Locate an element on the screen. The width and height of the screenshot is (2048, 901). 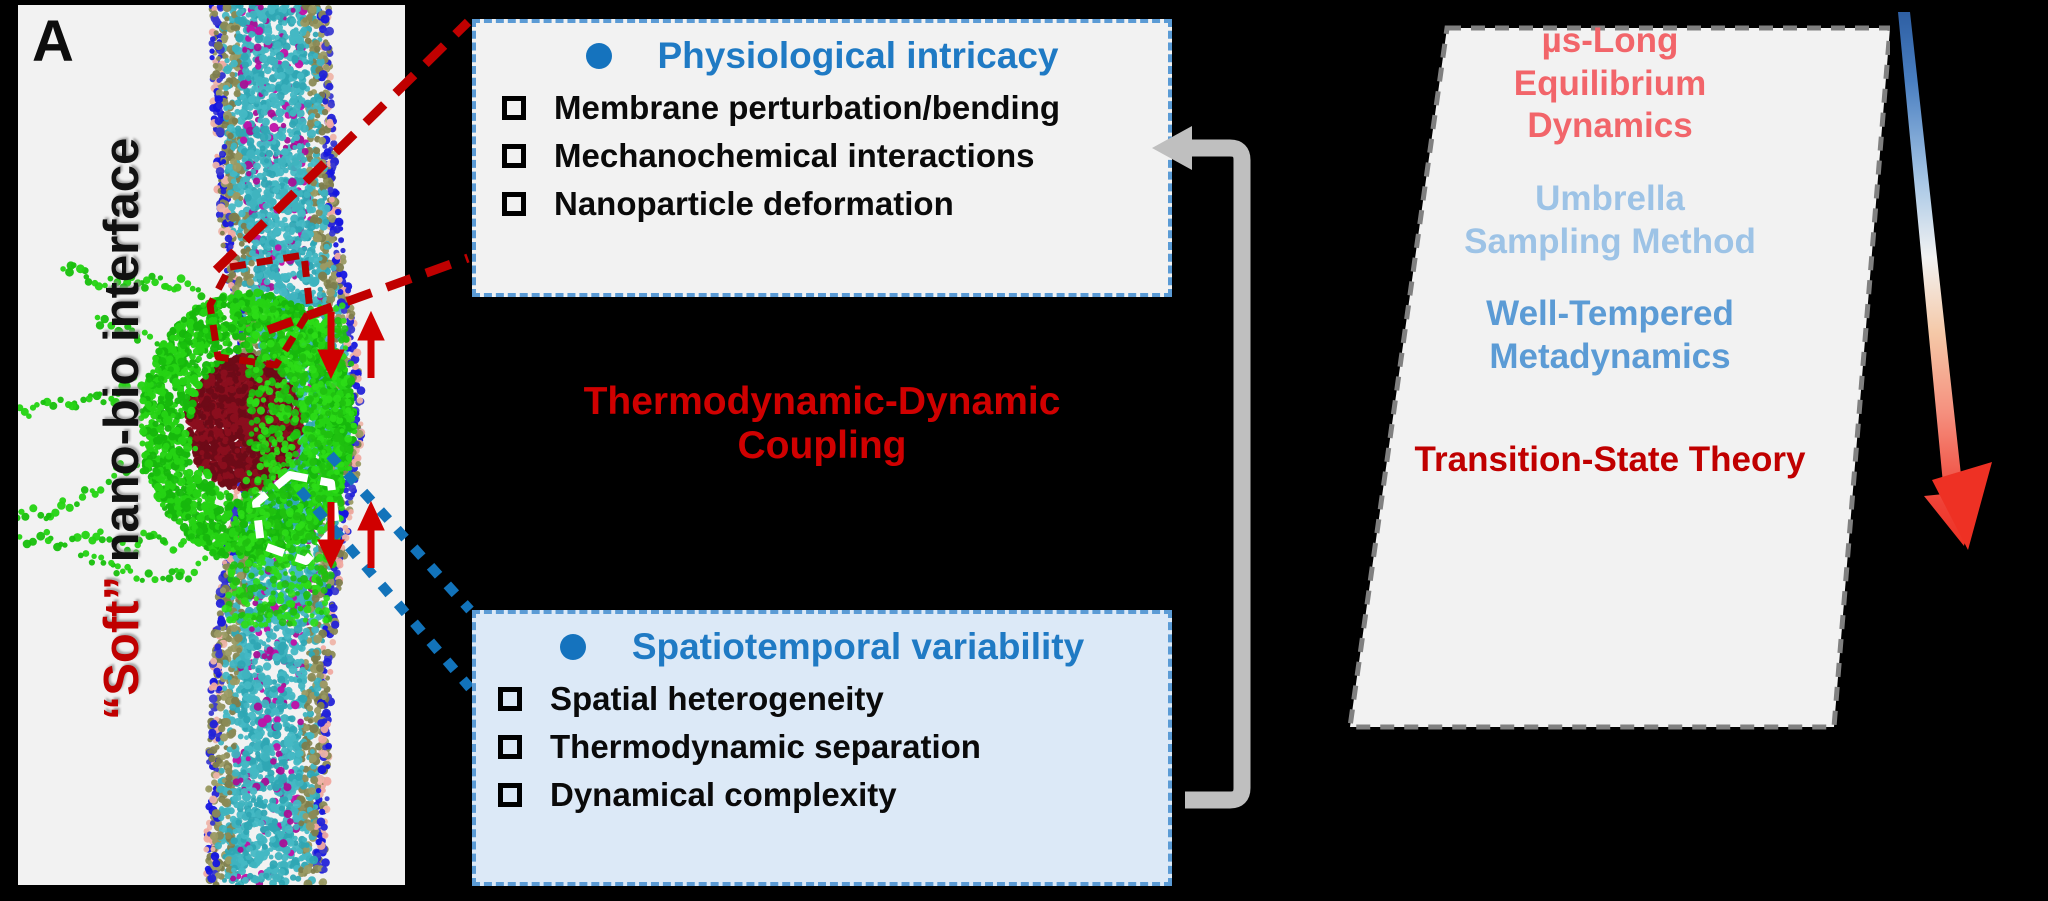
list-item-label: Nanoparticle deformation is located at coordinates (754, 203).